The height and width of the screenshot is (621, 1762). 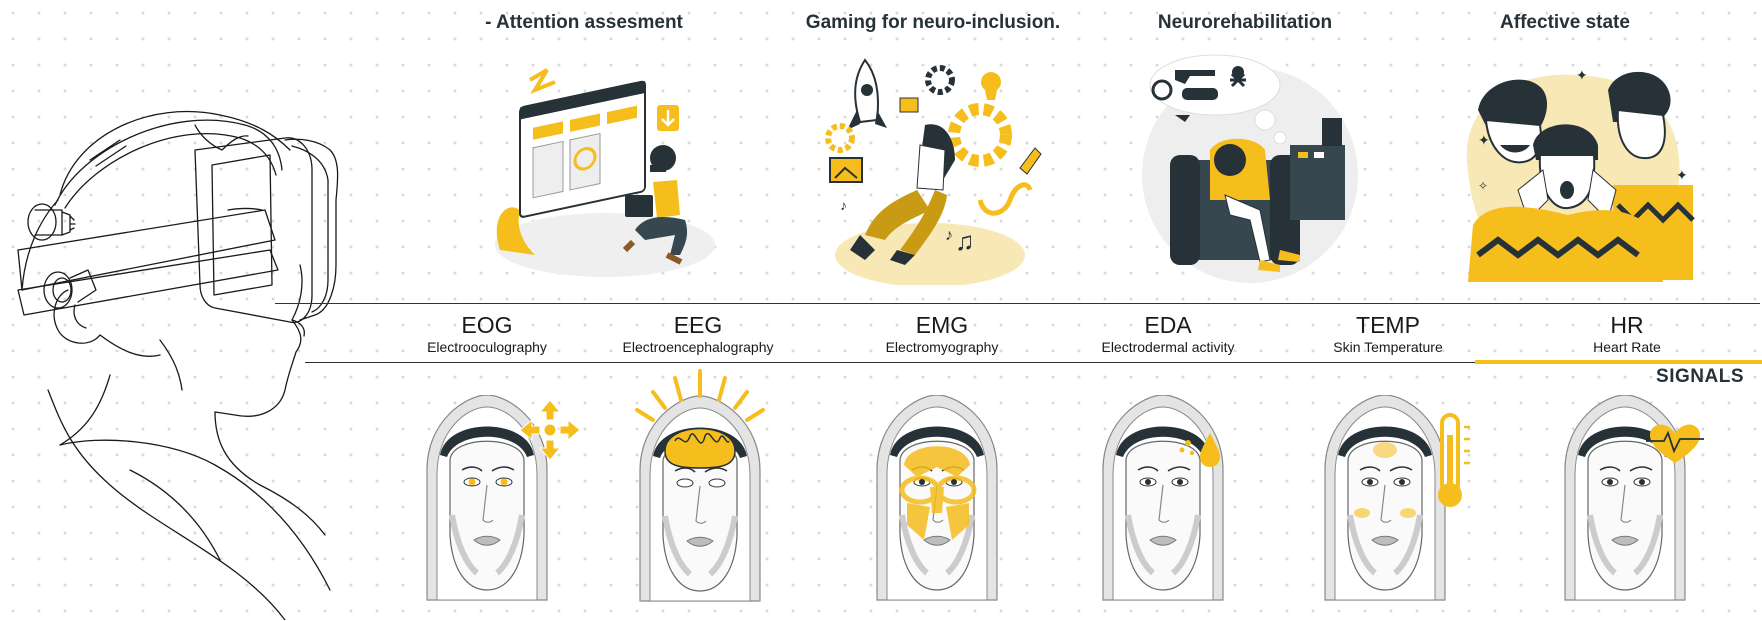 What do you see at coordinates (1245, 22) in the screenshot?
I see `application-title-neurorehabilitation: Neurorehabilitation` at bounding box center [1245, 22].